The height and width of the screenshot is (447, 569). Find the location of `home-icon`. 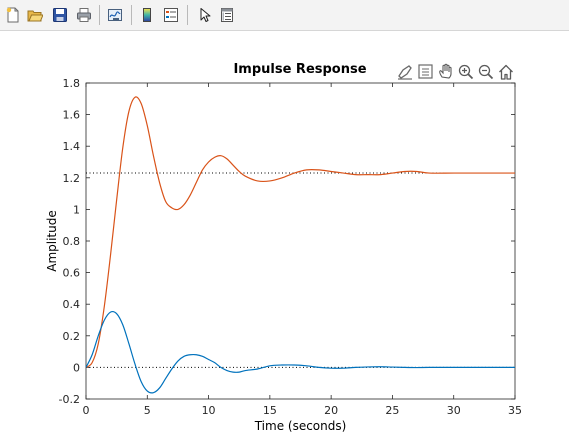

home-icon is located at coordinates (506, 72).